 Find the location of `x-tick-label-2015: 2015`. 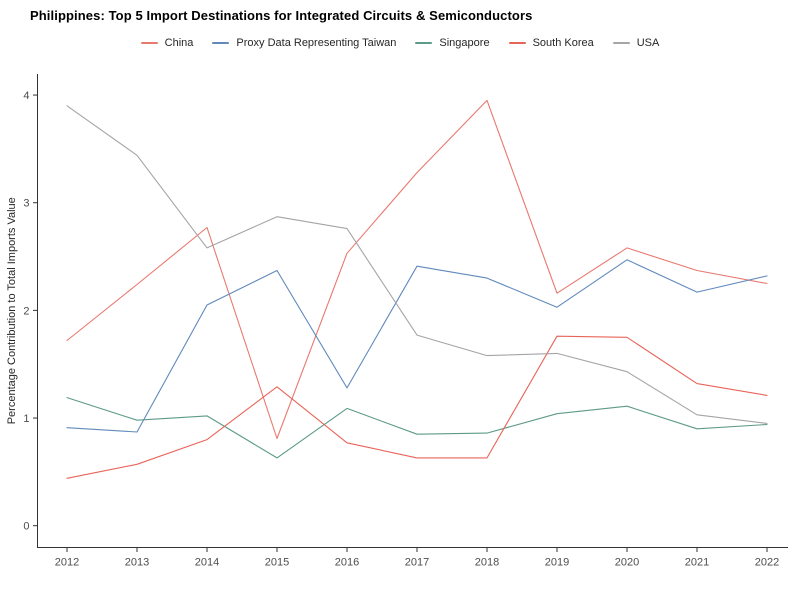

x-tick-label-2015: 2015 is located at coordinates (277, 563).